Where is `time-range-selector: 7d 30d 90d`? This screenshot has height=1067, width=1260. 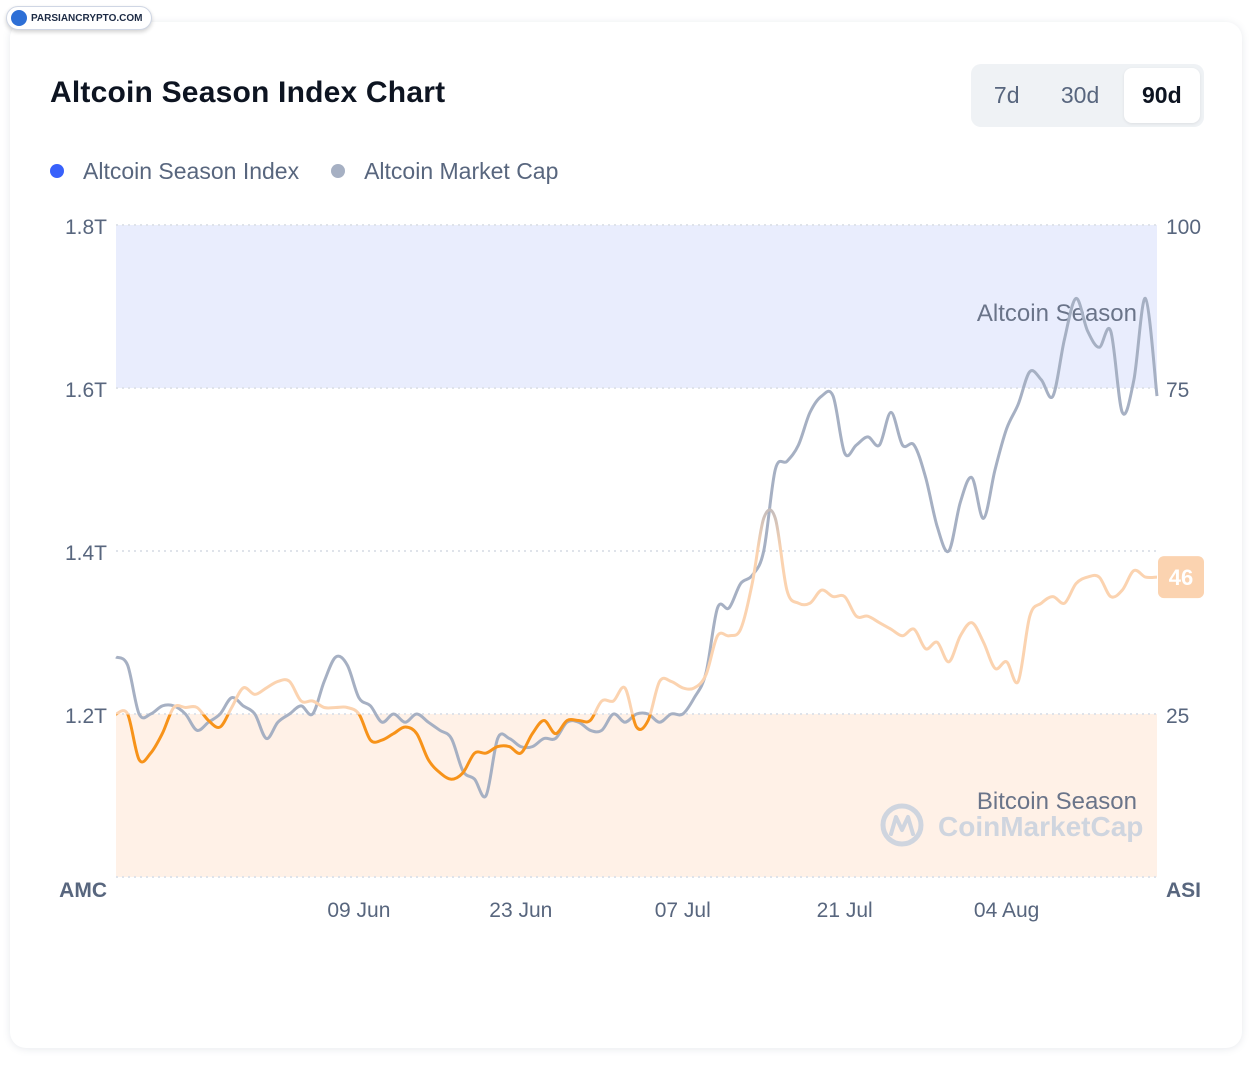 time-range-selector: 7d 30d 90d is located at coordinates (1087, 95).